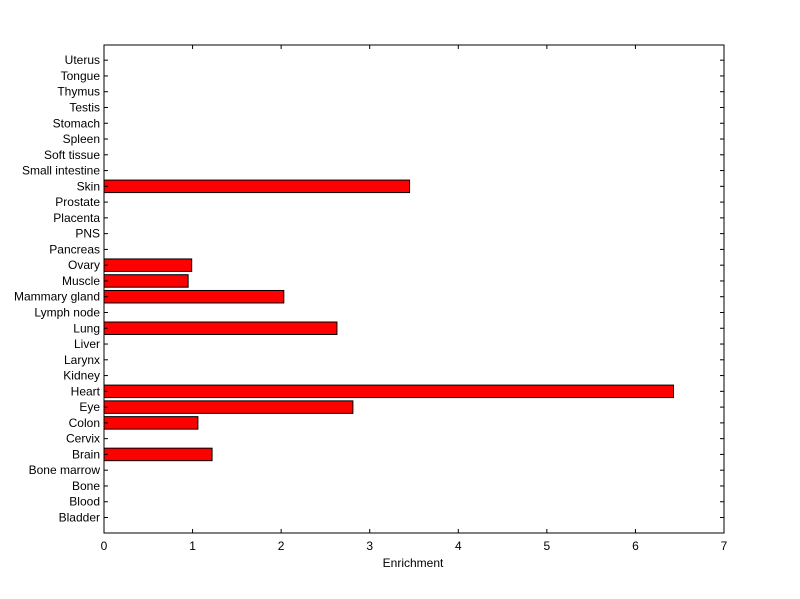 The image size is (800, 599). I want to click on y-tick-label: Bone, so click(86, 486).